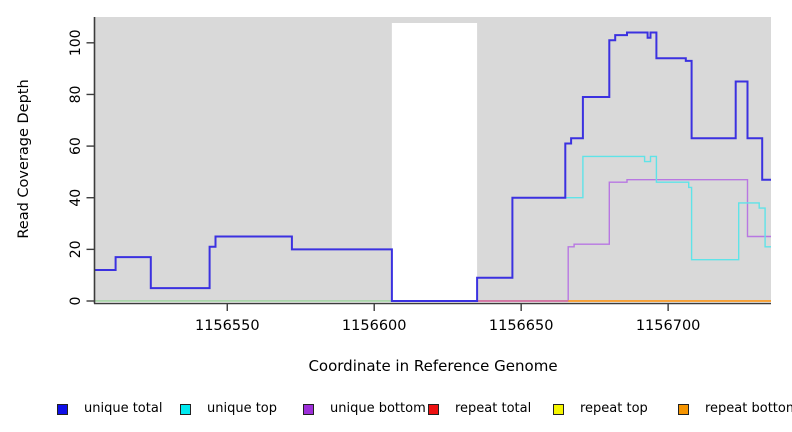  I want to click on legend-item-unique-total: unique total, so click(109, 409).